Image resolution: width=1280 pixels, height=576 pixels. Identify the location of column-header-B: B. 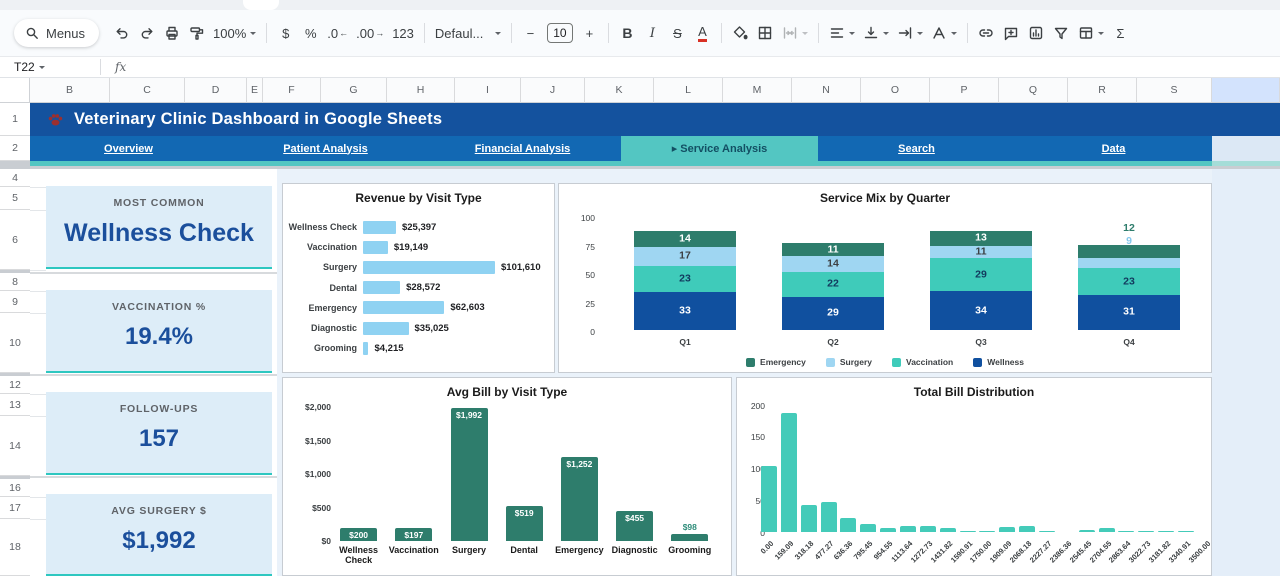
(70, 90).